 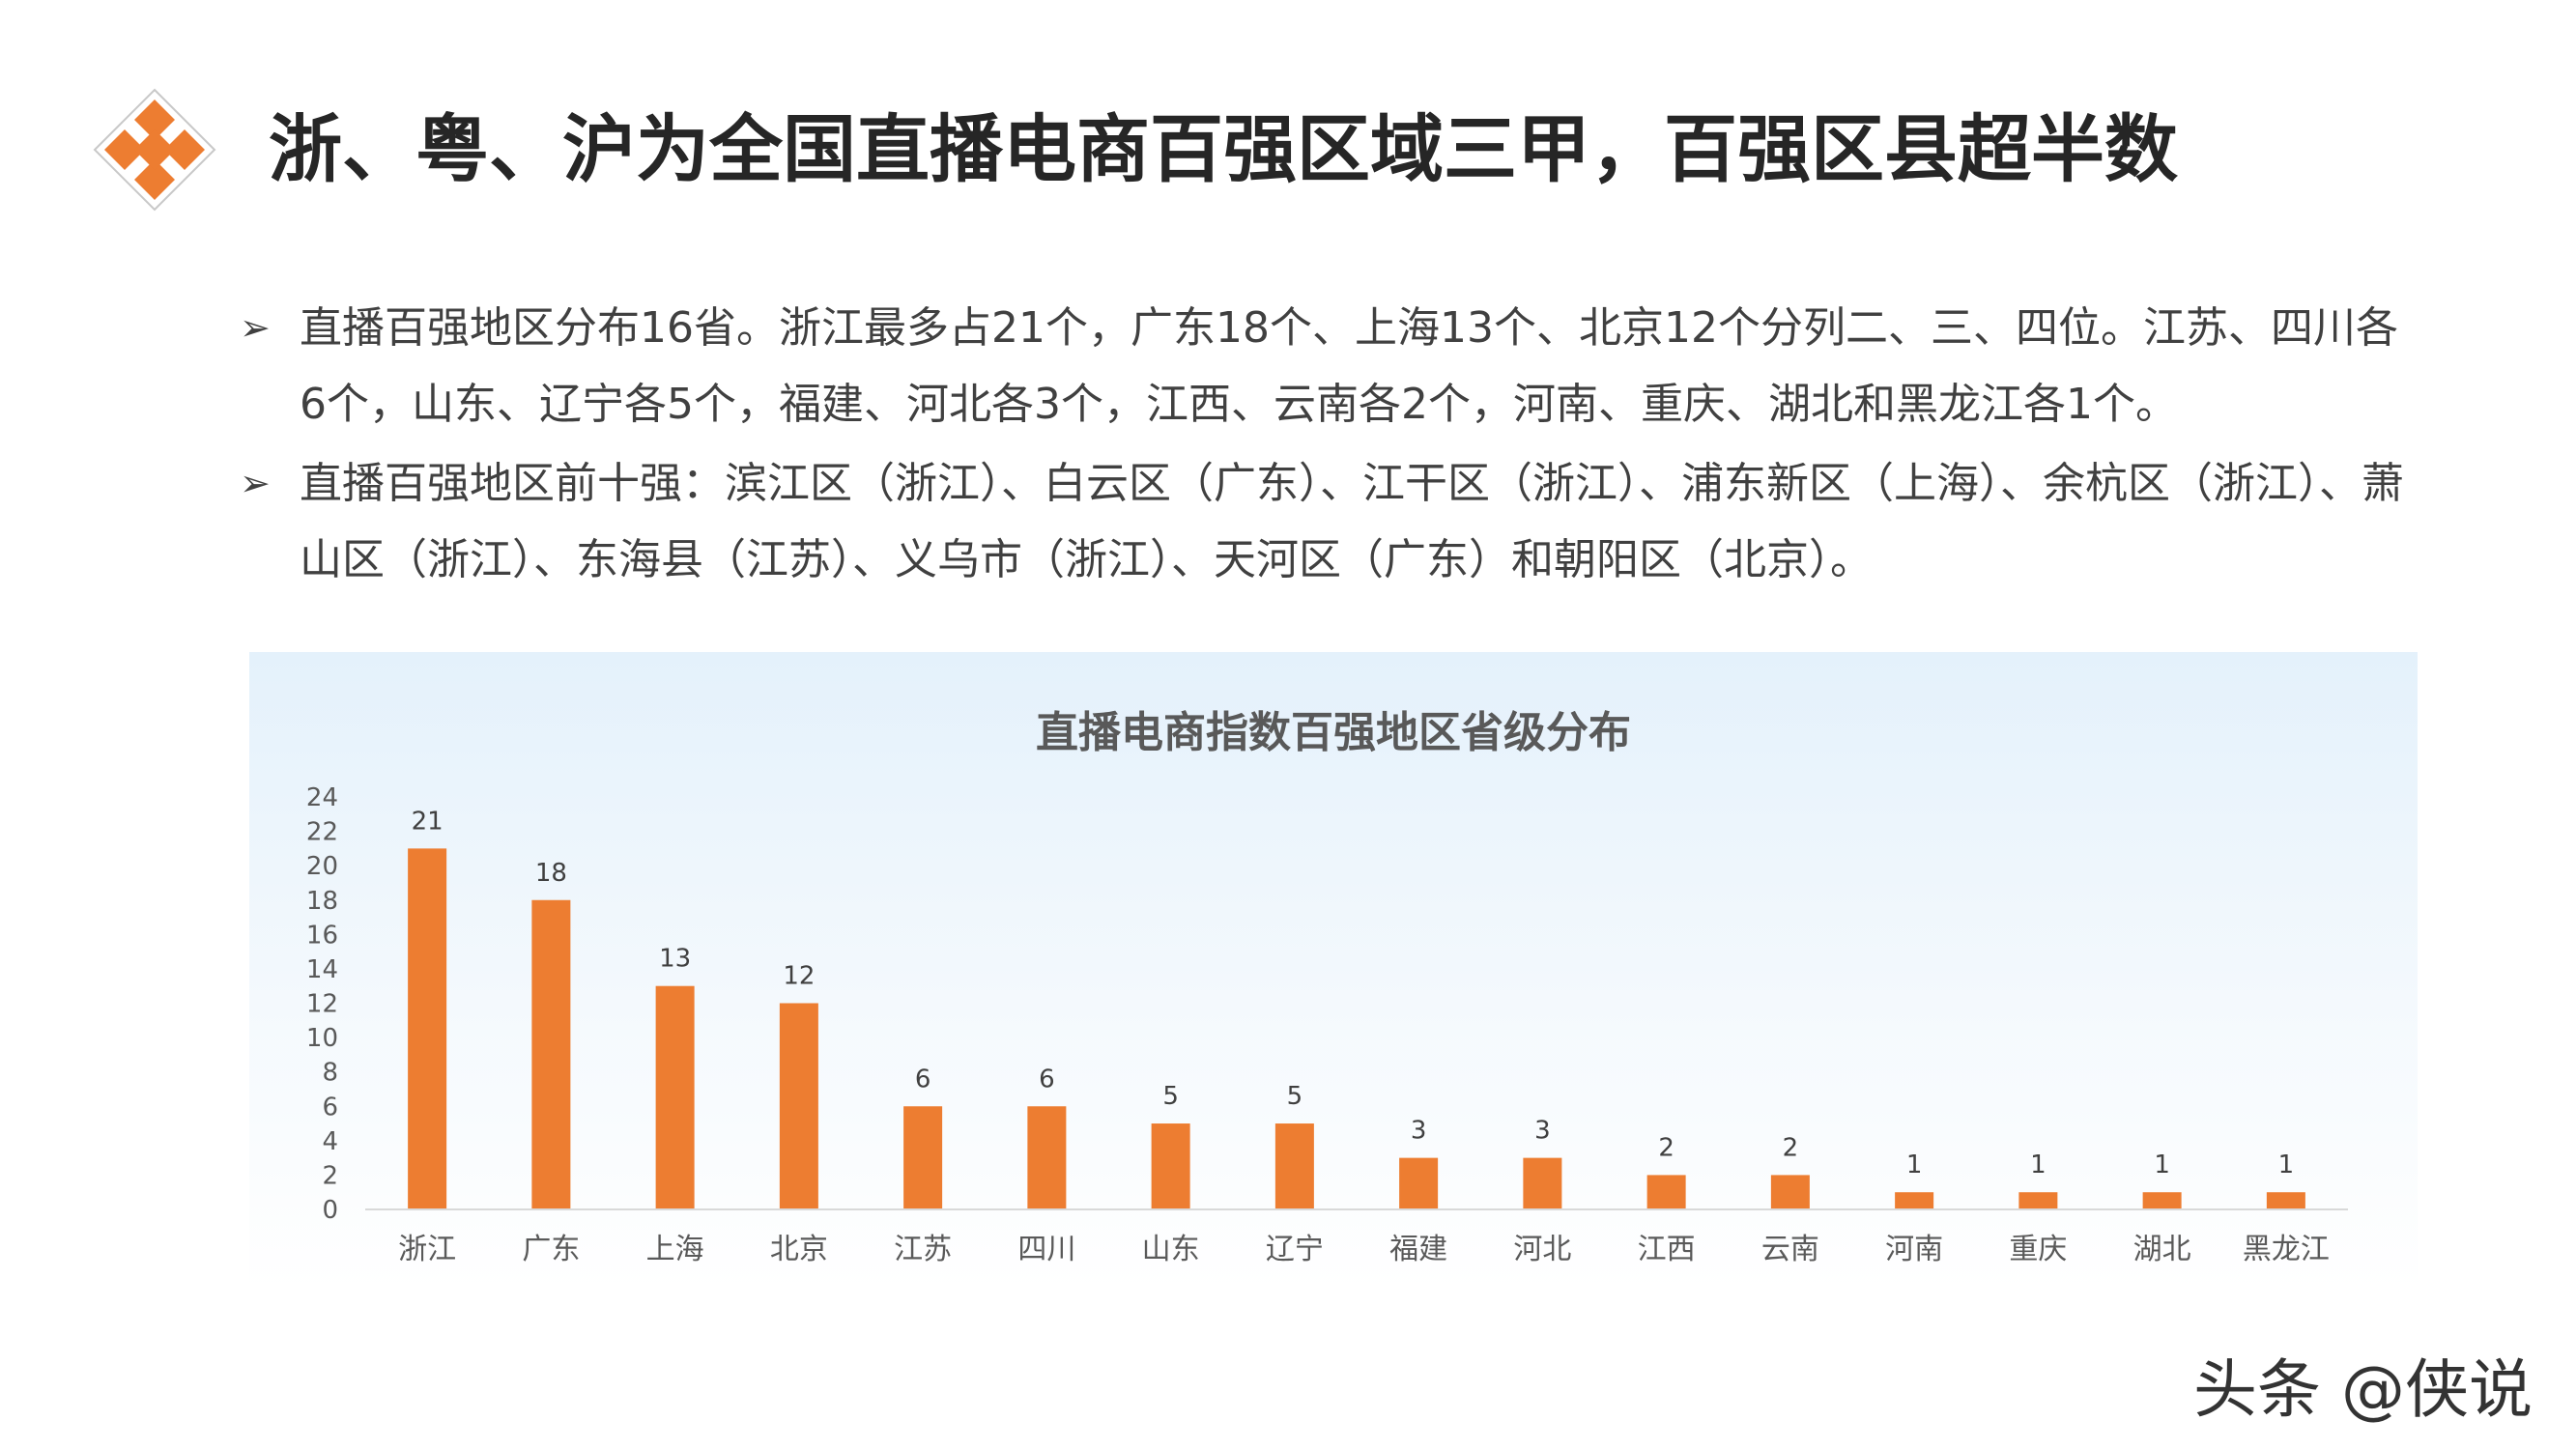 I want to click on data-label: 13, so click(x=675, y=959).